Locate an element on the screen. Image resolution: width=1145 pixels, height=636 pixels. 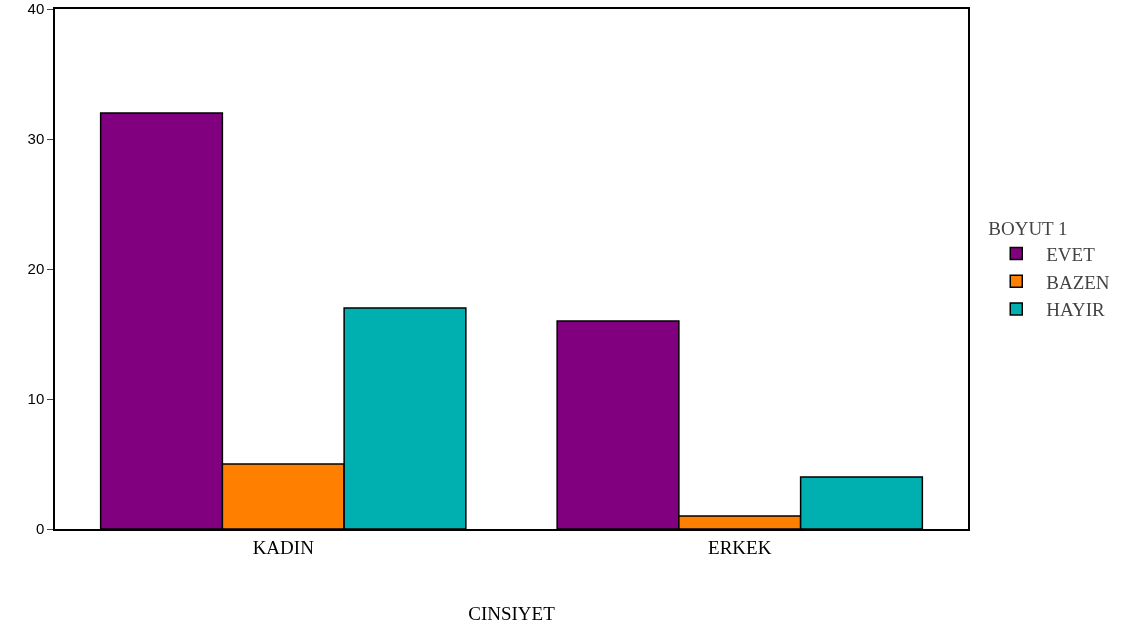
x-axis-title: CINSIYET is located at coordinates (512, 613).